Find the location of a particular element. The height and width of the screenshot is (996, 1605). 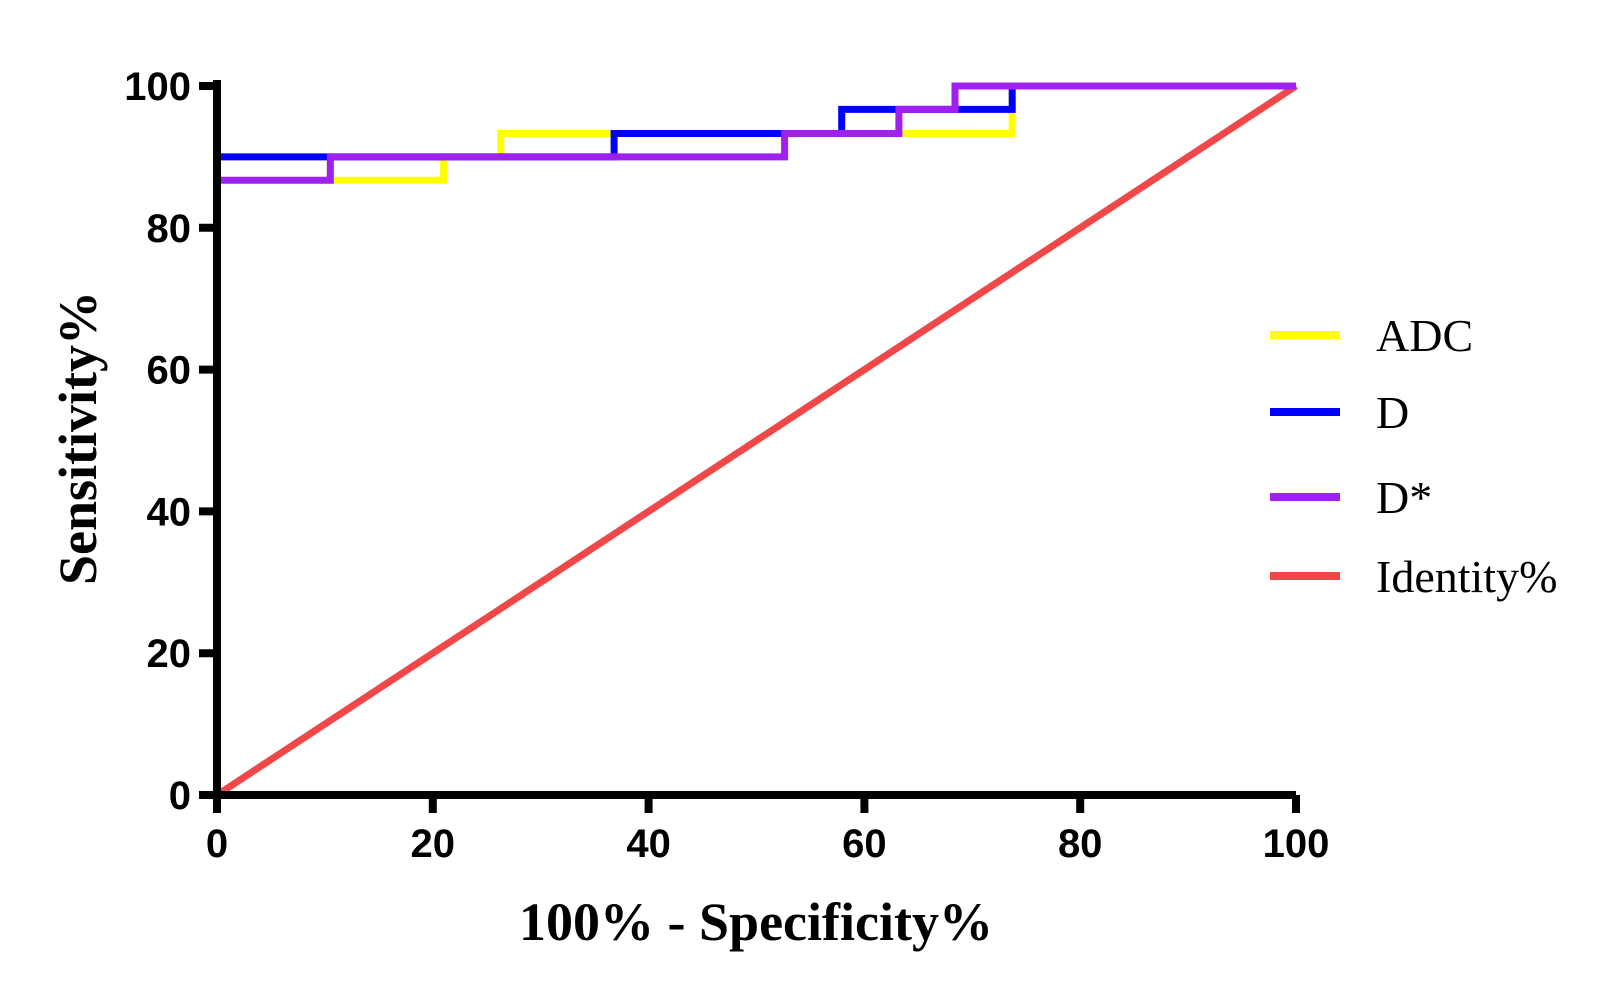

y-tick-label: 40 is located at coordinates (169, 512).